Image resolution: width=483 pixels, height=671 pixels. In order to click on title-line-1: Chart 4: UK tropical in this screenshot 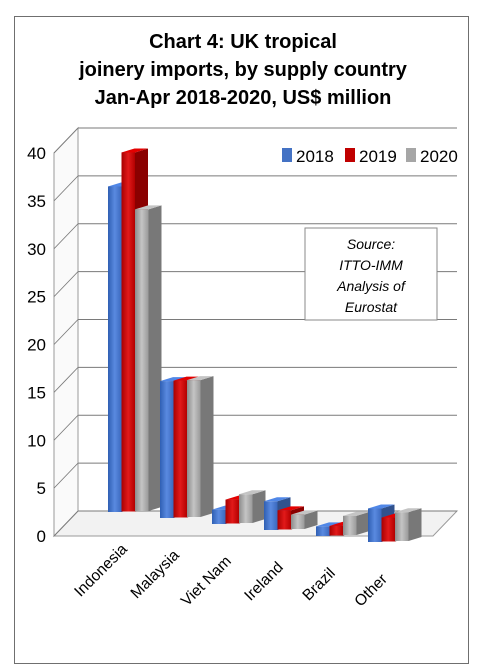, I will do `click(243, 42)`.